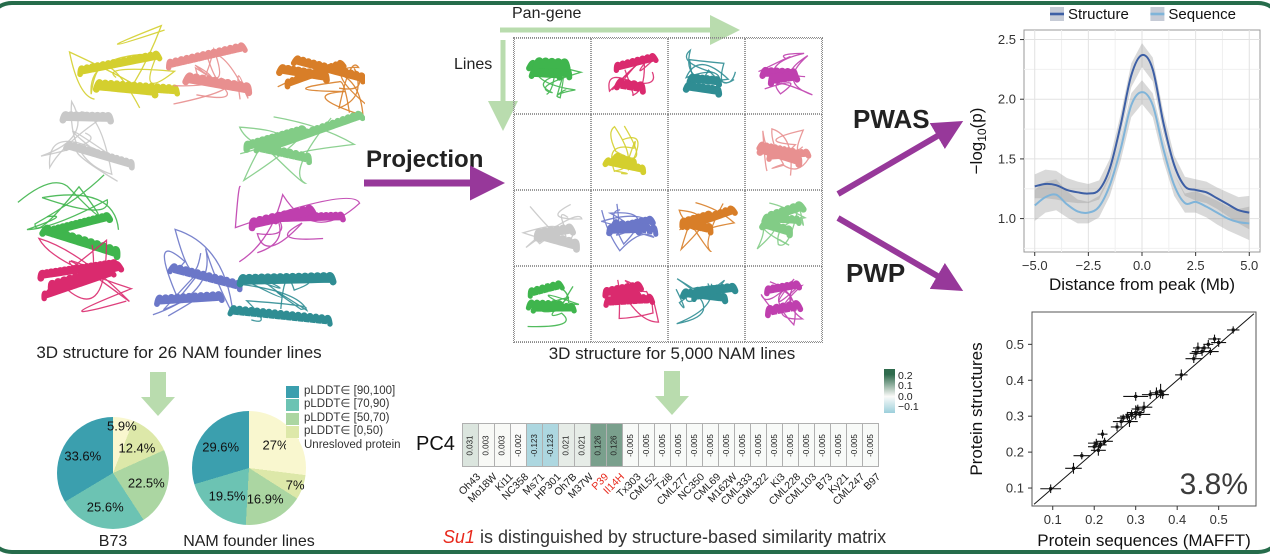 The width and height of the screenshot is (1270, 555). Describe the element at coordinates (1098, 14) in the screenshot. I see `legend-label: Structure` at that location.